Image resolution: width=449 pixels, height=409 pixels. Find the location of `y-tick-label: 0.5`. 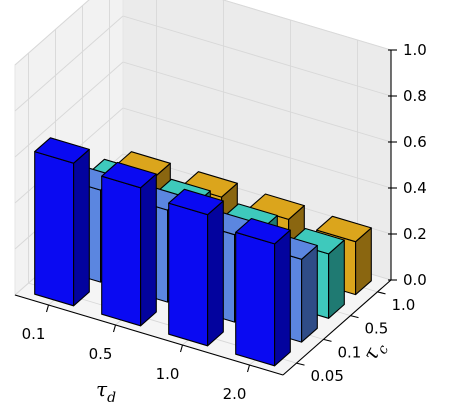

y-tick-label: 0.5 is located at coordinates (377, 329).